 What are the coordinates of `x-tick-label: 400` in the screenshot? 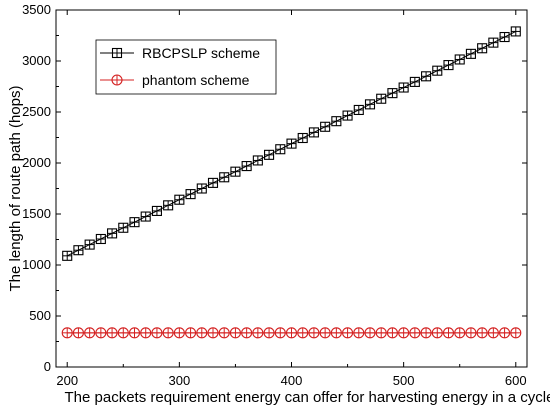 It's located at (292, 380).